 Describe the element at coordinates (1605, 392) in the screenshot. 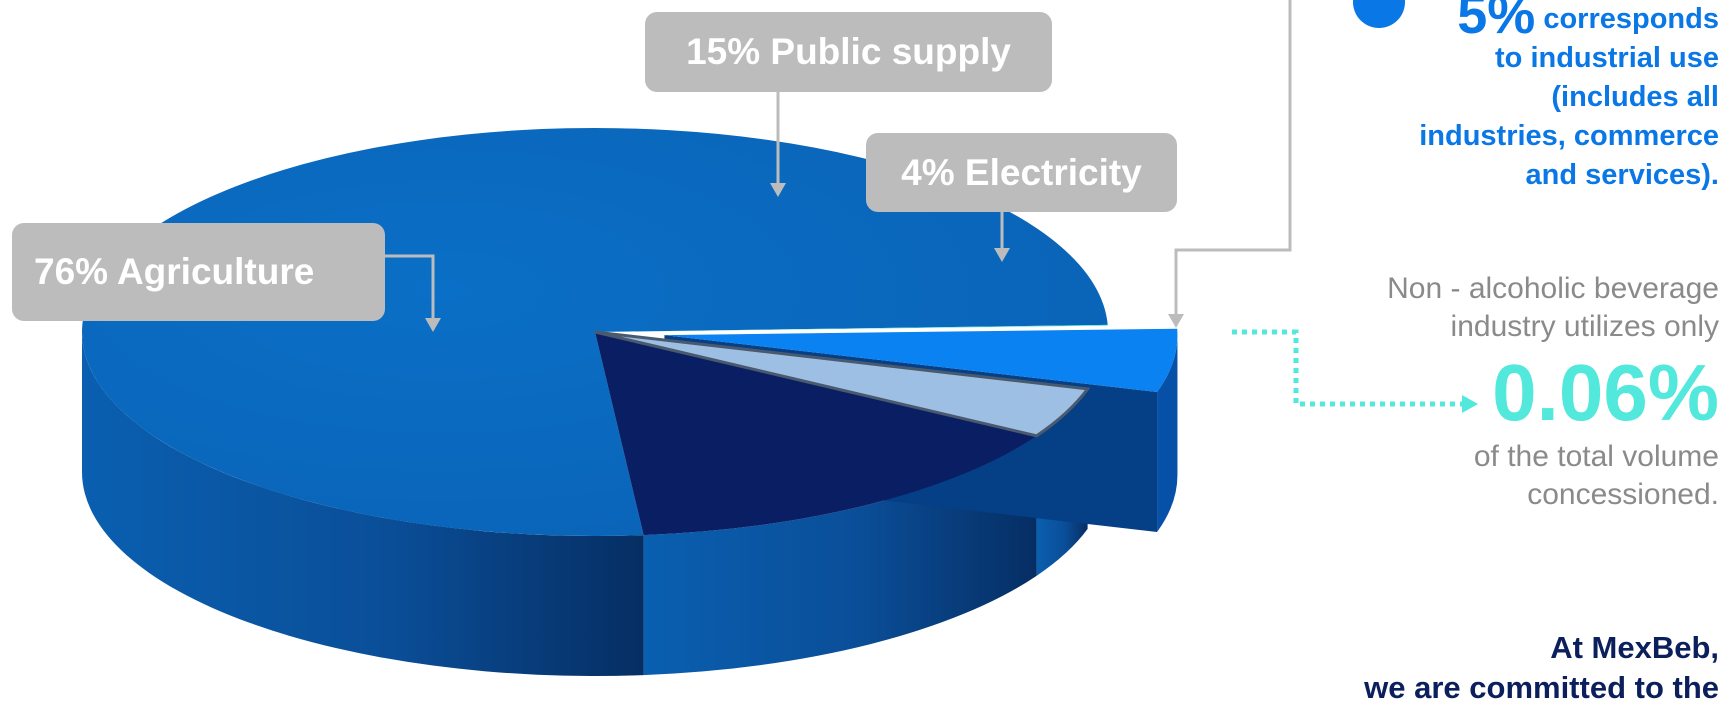

I see `beverage-percent: 0.06%` at that location.